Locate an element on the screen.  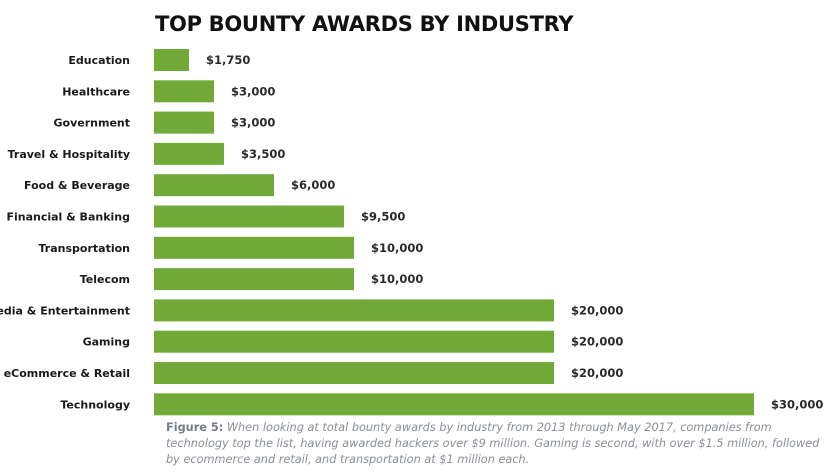
category-label-gaming: Gaming is located at coordinates (106, 342).